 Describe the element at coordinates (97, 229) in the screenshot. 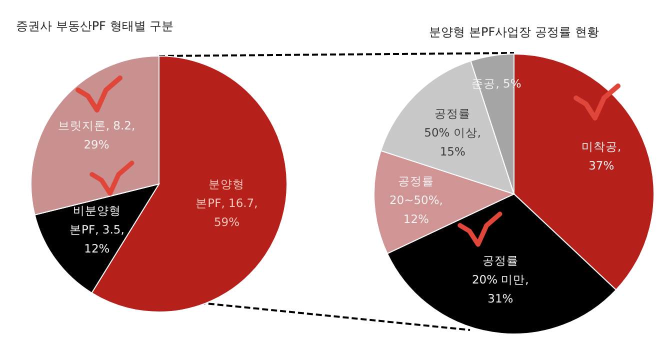

I see `slice-label: 비분양형 본PF, 3.5, 12%` at that location.